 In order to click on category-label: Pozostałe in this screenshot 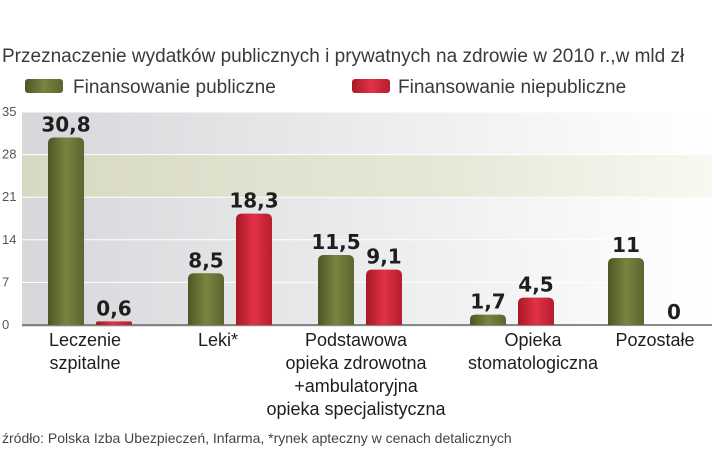, I will do `click(654, 340)`.